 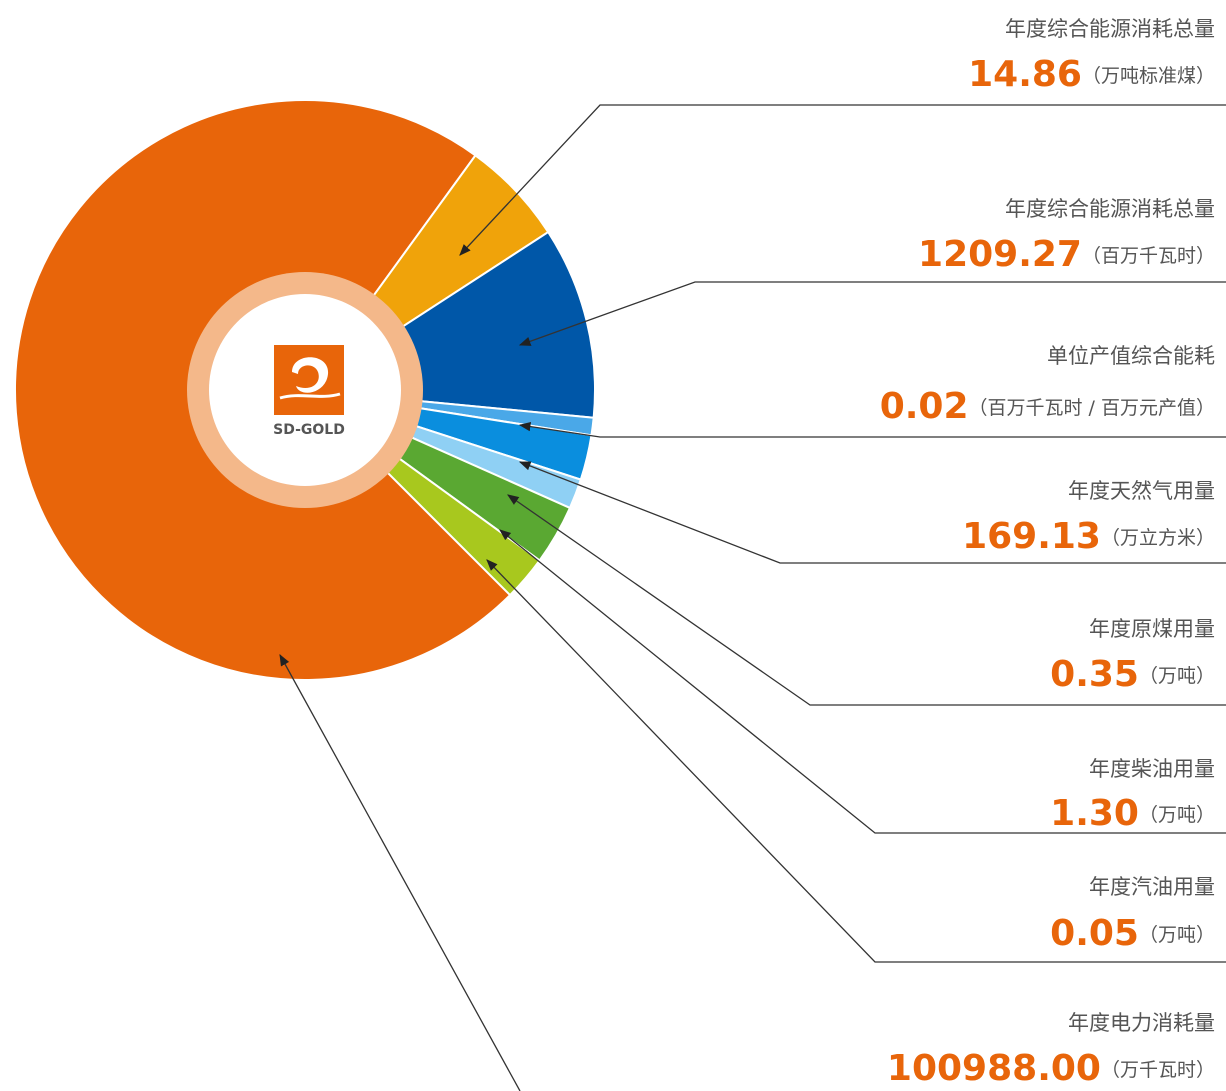 I want to click on logo-square, so click(x=309, y=380).